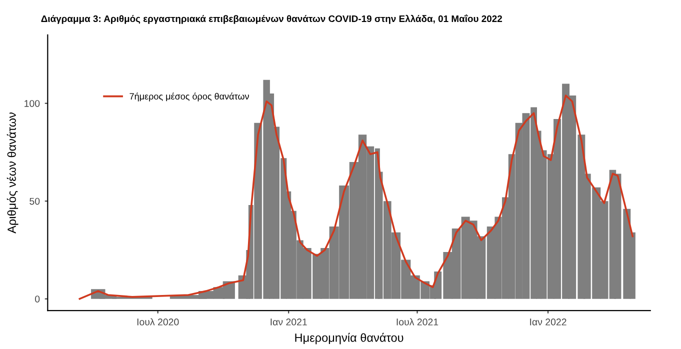 The width and height of the screenshot is (681, 349). What do you see at coordinates (12, 173) in the screenshot?
I see `y-axis-title: Αριθμός νέων θανάτων` at bounding box center [12, 173].